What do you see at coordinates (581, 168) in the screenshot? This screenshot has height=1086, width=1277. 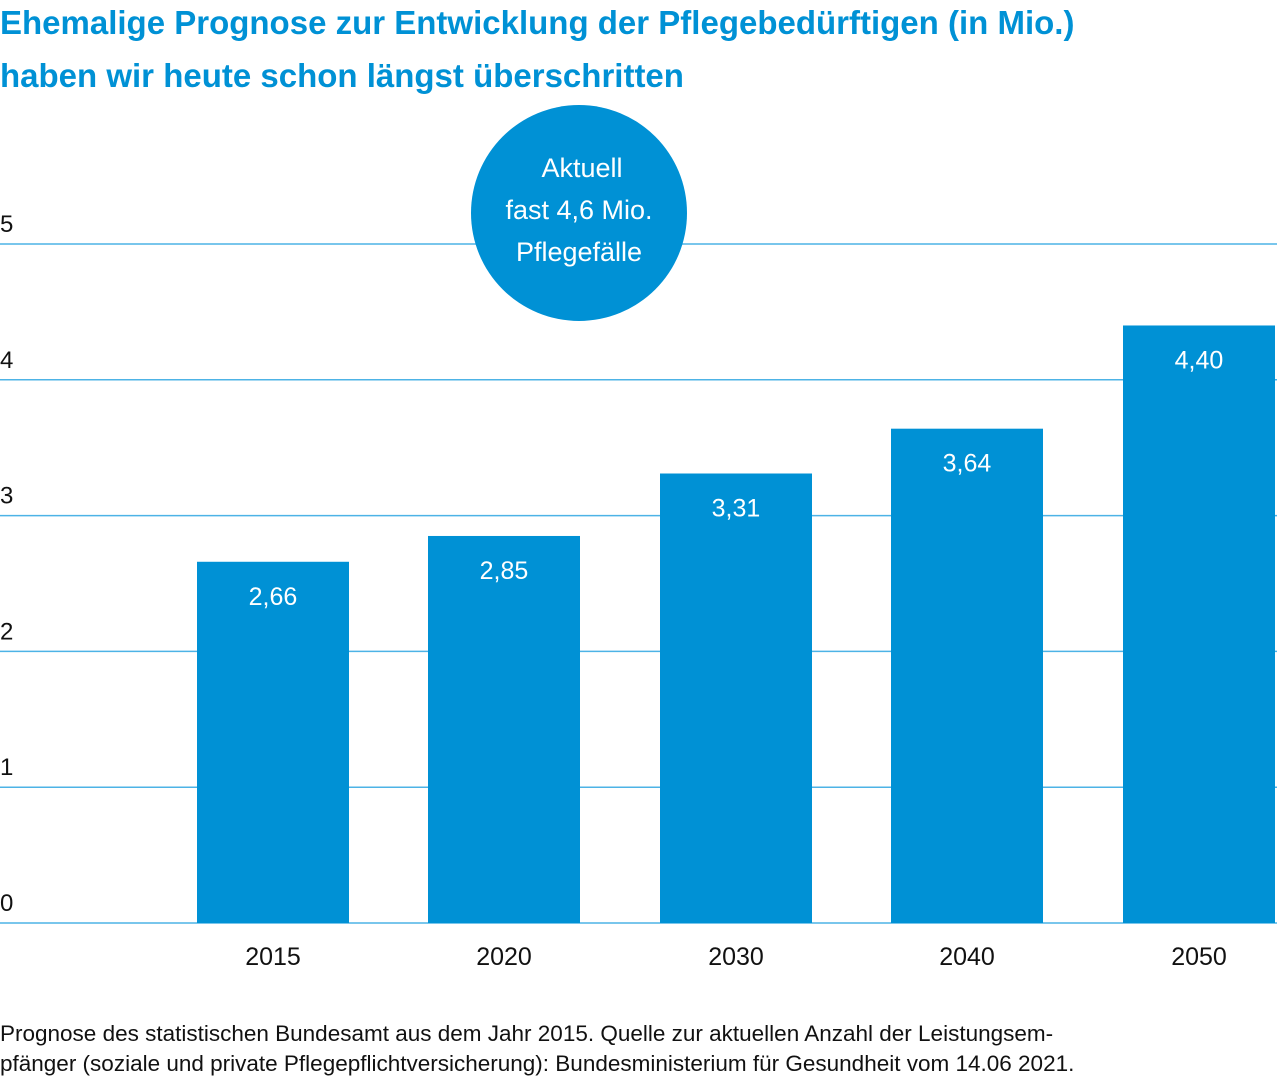 I see `annotation-line-1: Aktuell` at bounding box center [581, 168].